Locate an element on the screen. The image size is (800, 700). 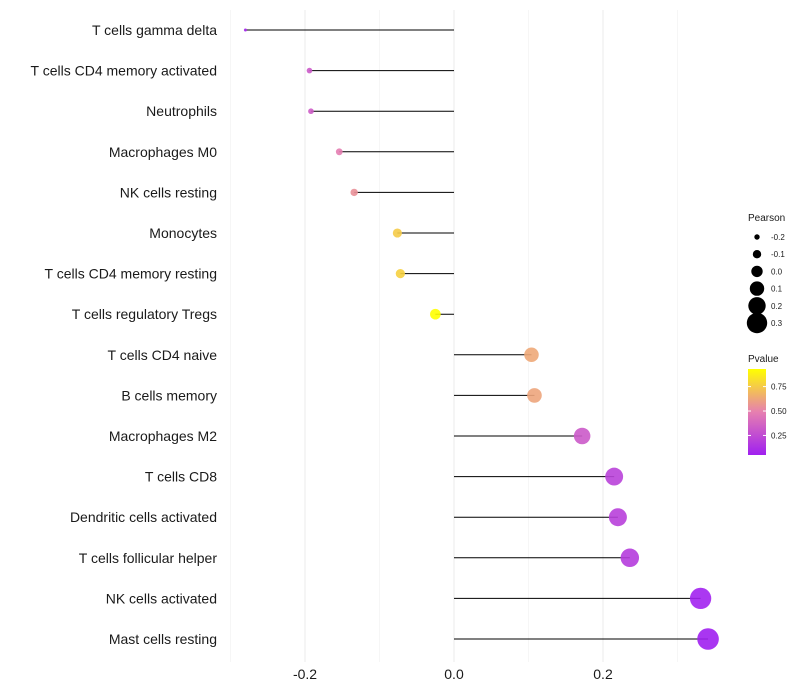
category-label: Macrophages M0 is located at coordinates (163, 152).